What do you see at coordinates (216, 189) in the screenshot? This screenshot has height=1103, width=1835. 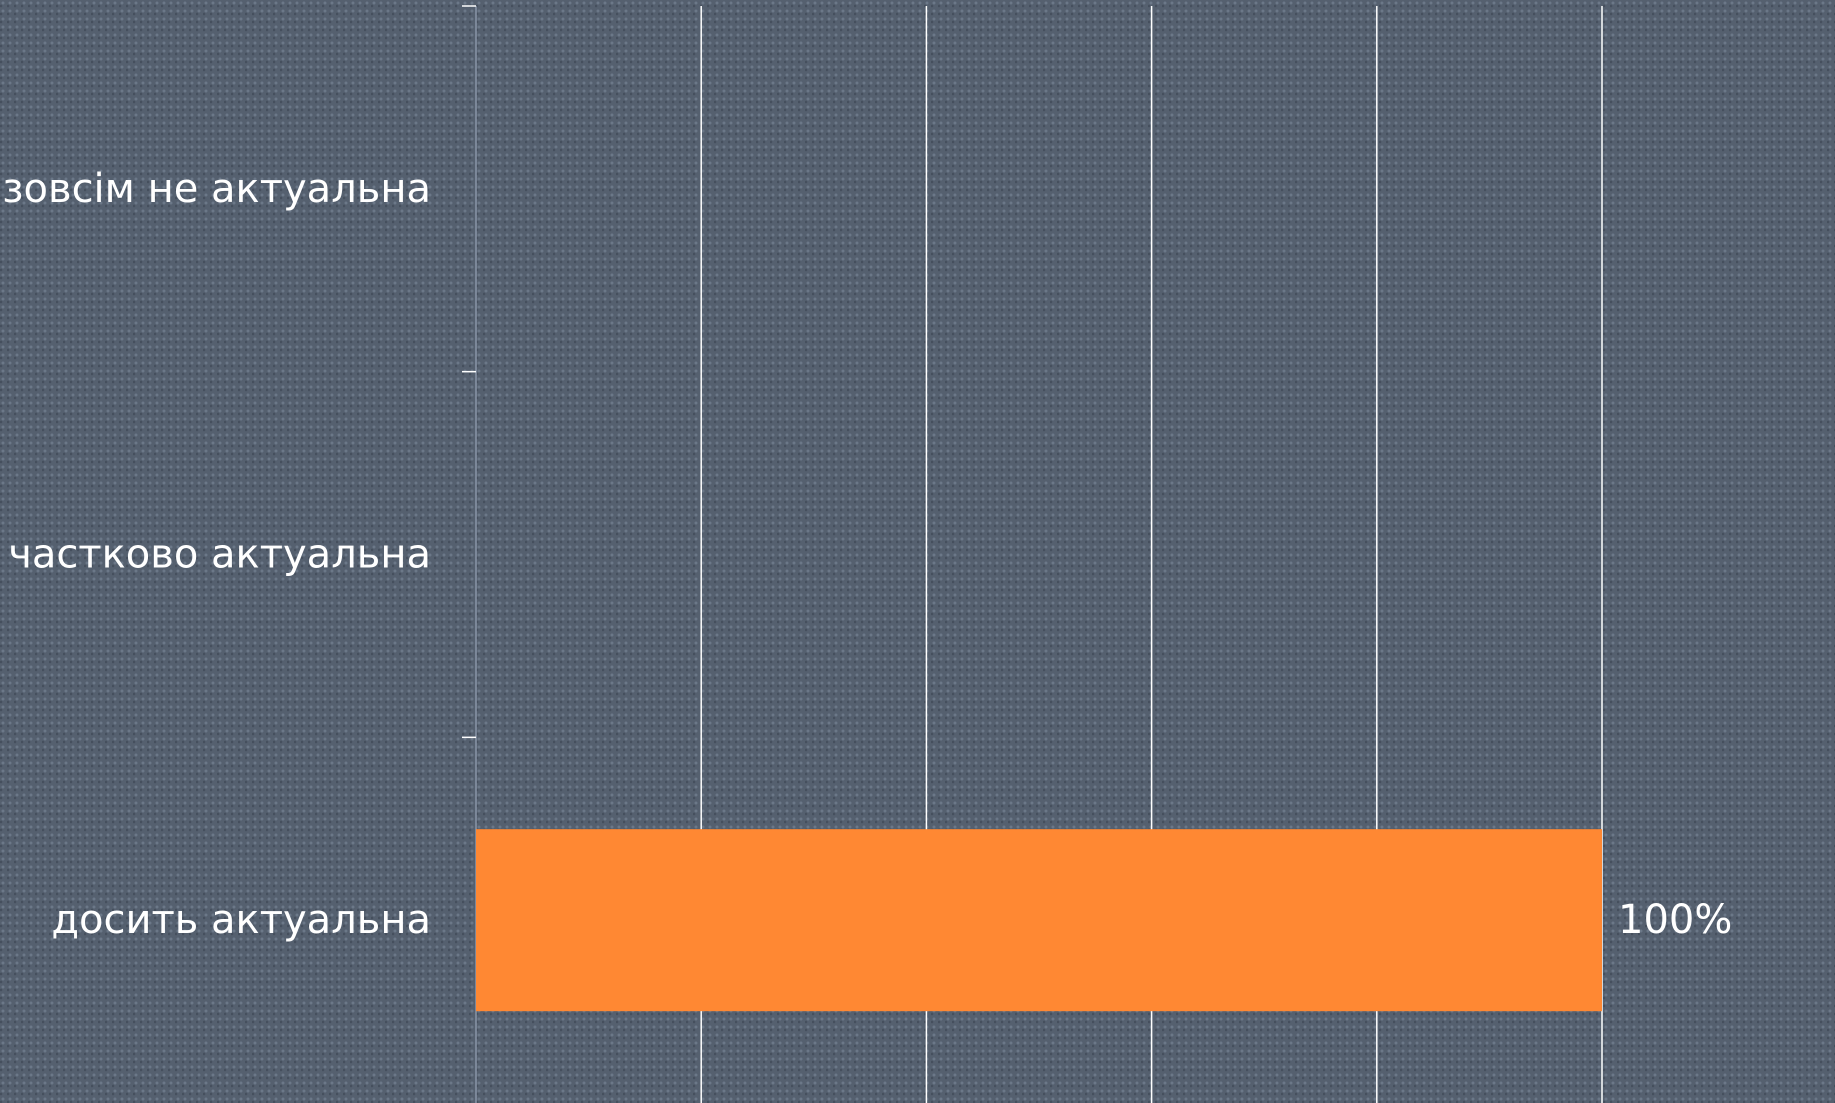 I see `category-label: зовсім не актуальна` at bounding box center [216, 189].